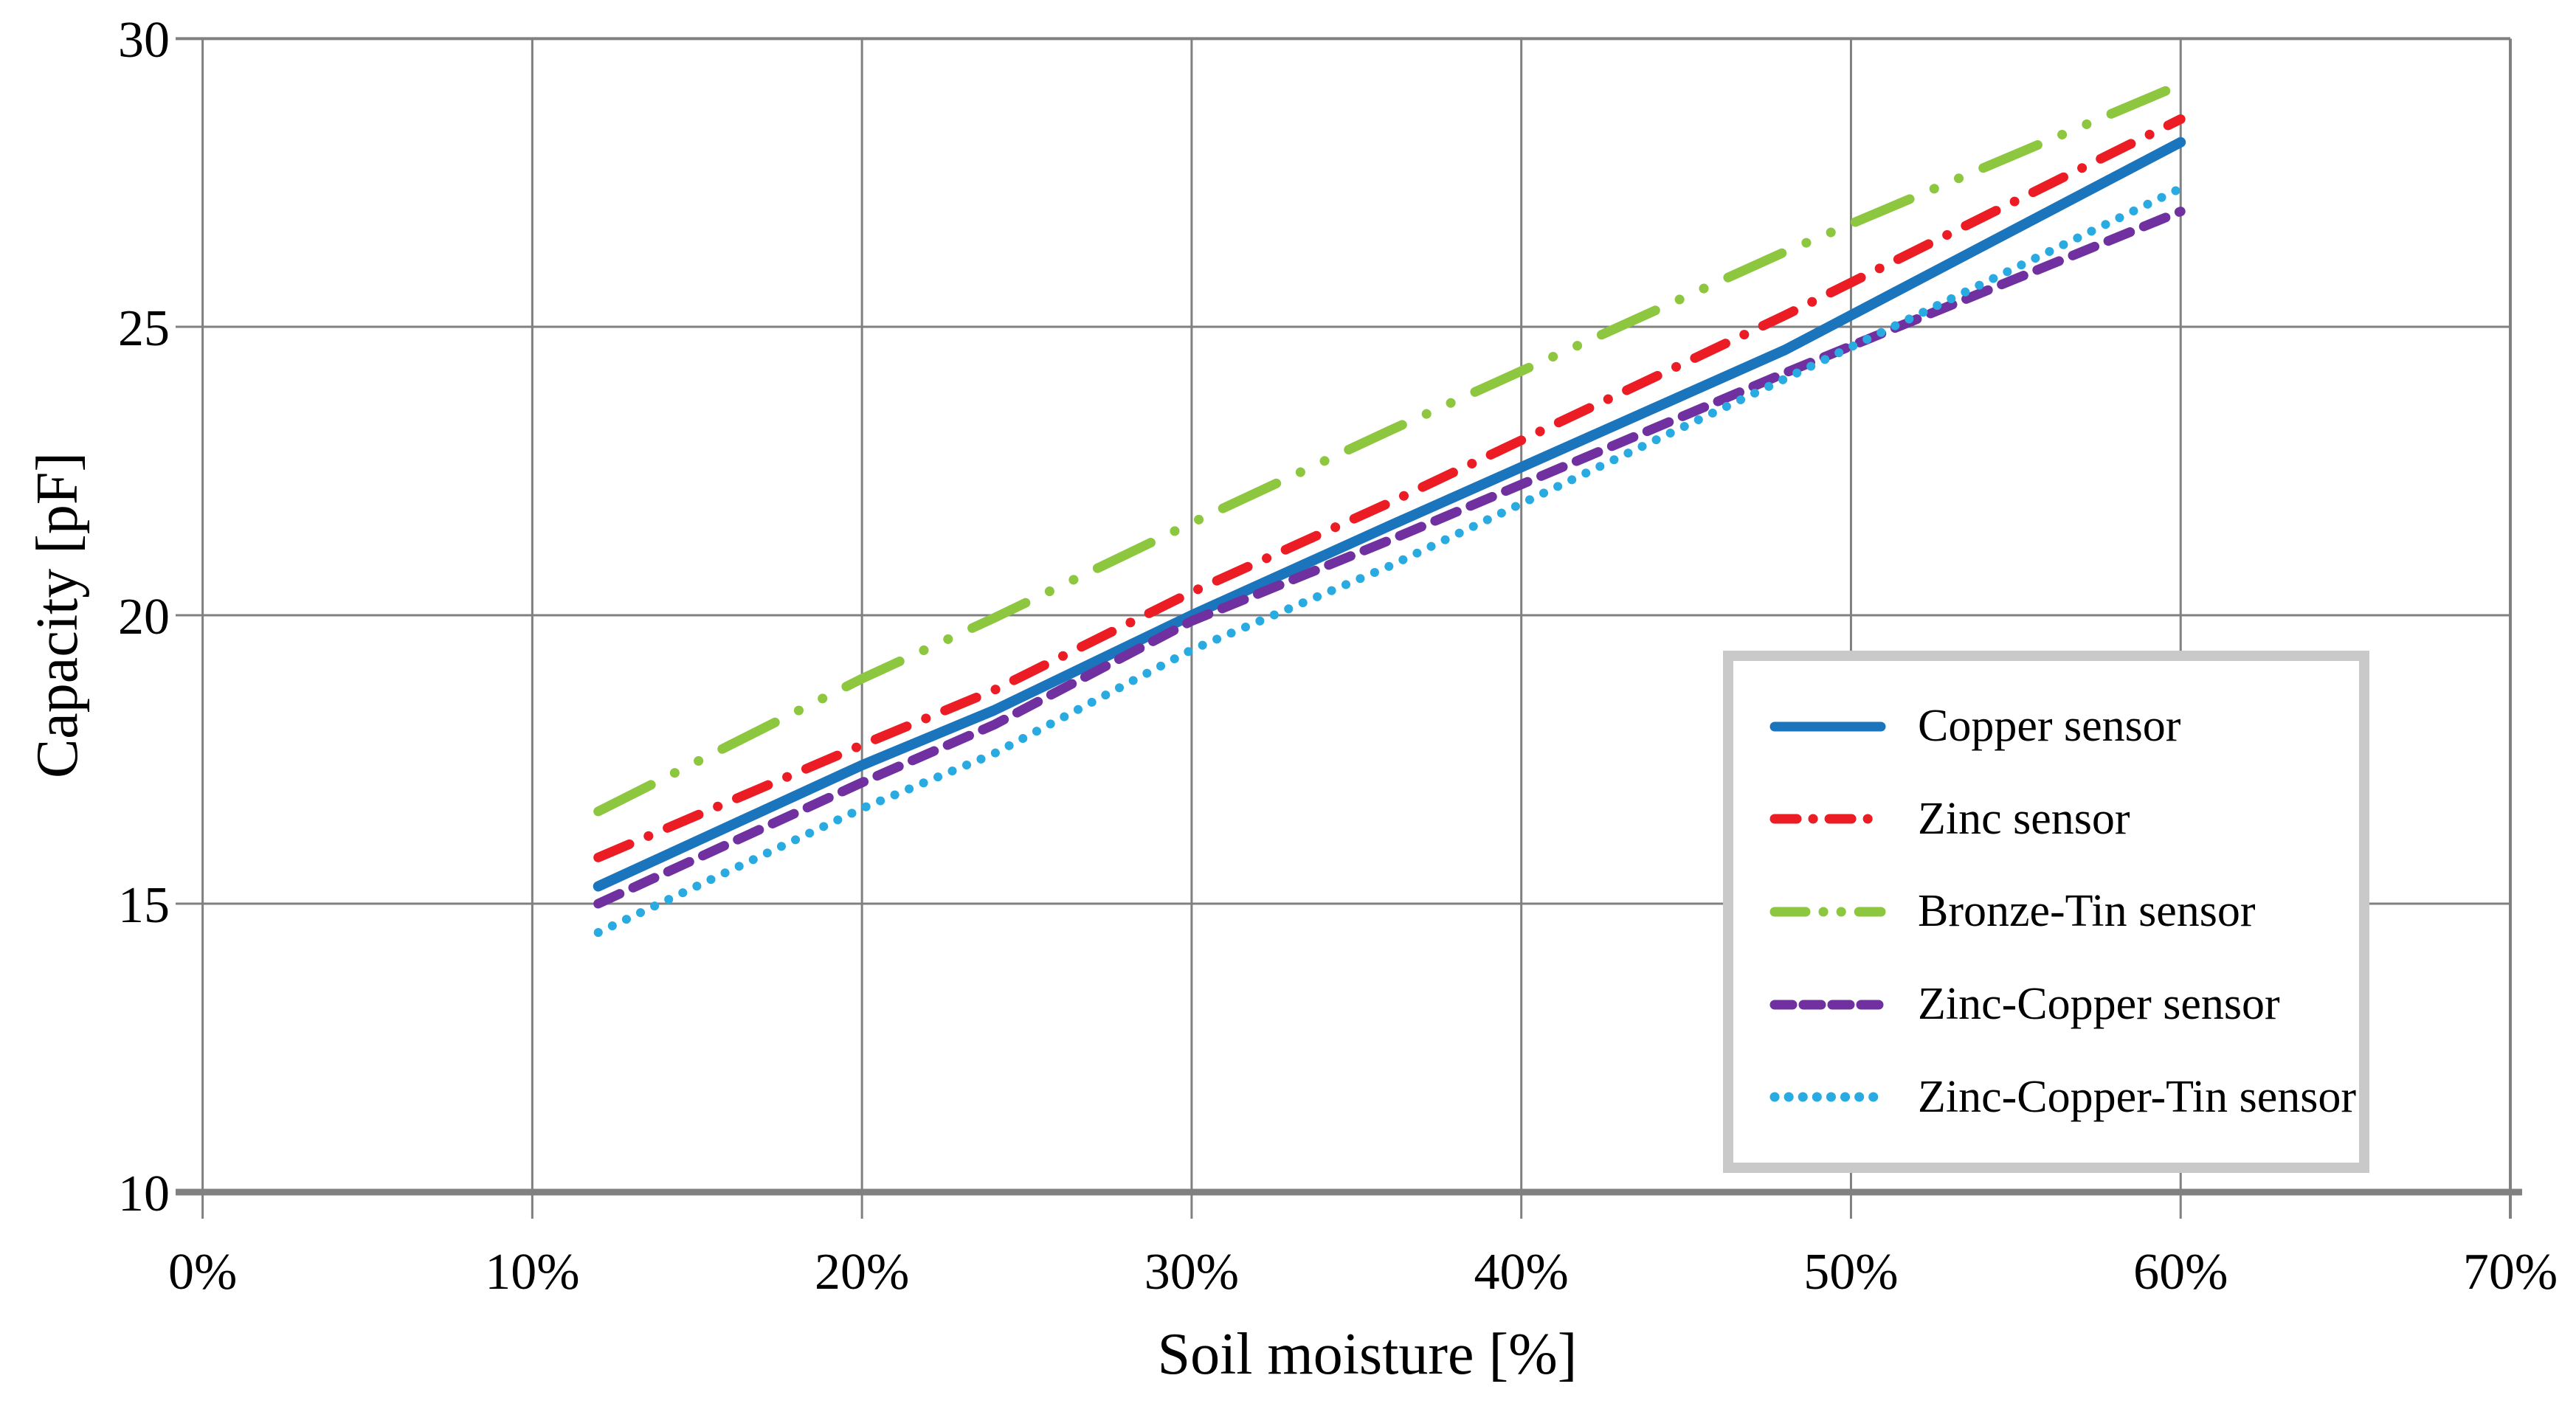 This screenshot has height=1409, width=2576. Describe the element at coordinates (532, 1272) in the screenshot. I see `x-tick-label: 10%` at that location.